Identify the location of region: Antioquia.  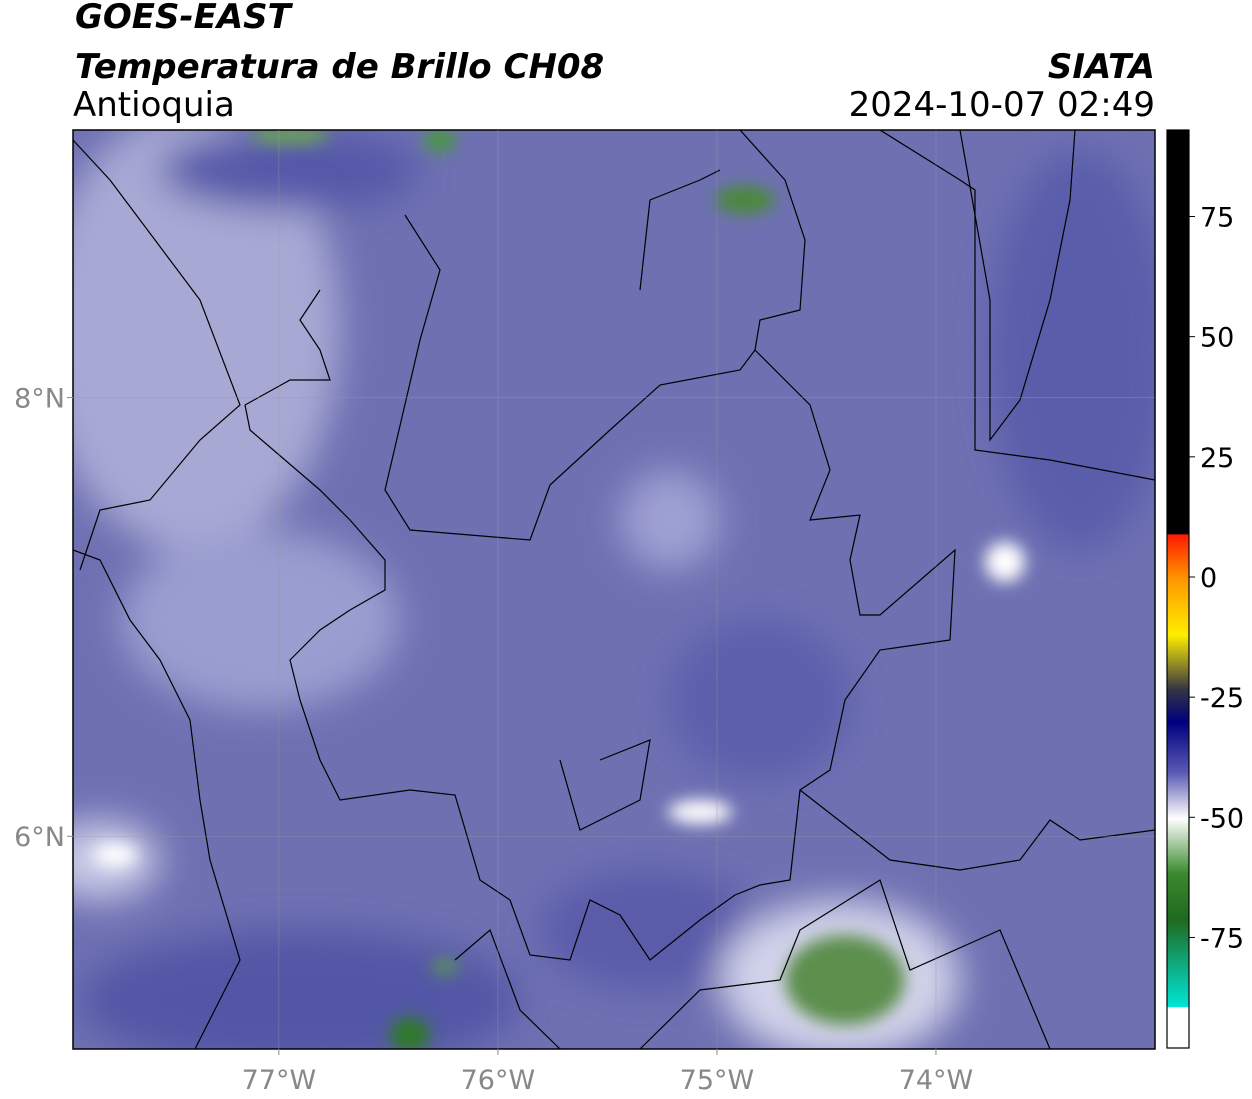
(154, 105).